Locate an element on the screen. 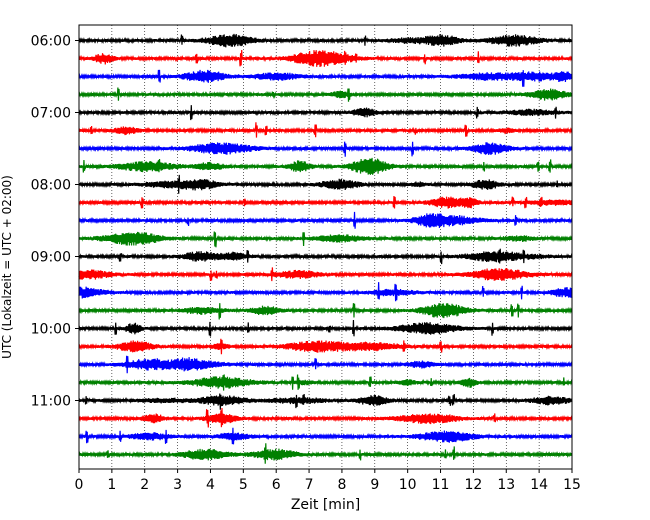 The image size is (650, 520). x-tick-label: 13 is located at coordinates (506, 485).